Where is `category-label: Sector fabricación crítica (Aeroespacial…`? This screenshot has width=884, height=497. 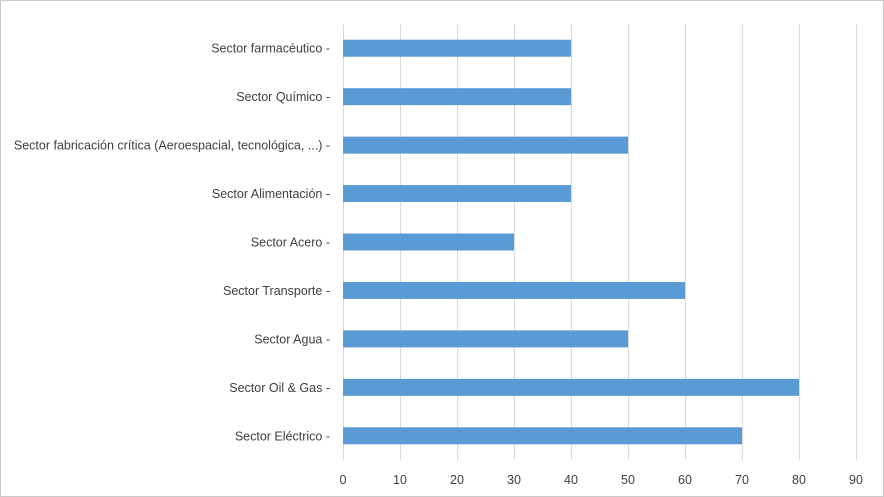 category-label: Sector fabricación crítica (Aeroespacial… is located at coordinates (172, 146).